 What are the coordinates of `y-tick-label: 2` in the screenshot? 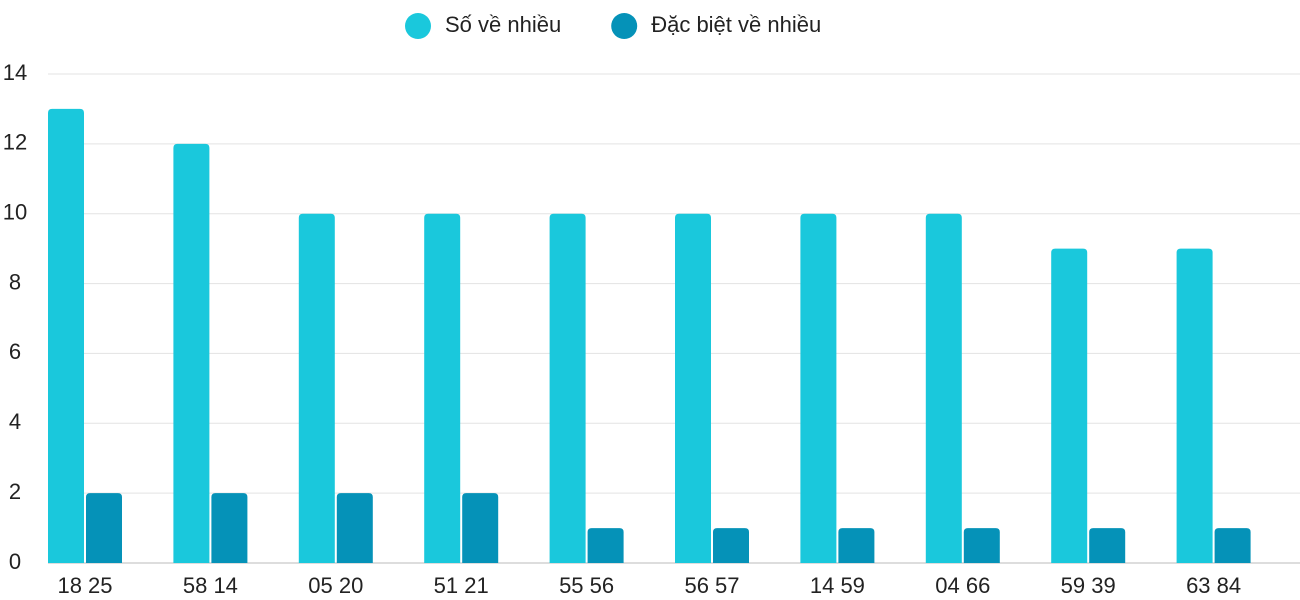 It's located at (15, 491).